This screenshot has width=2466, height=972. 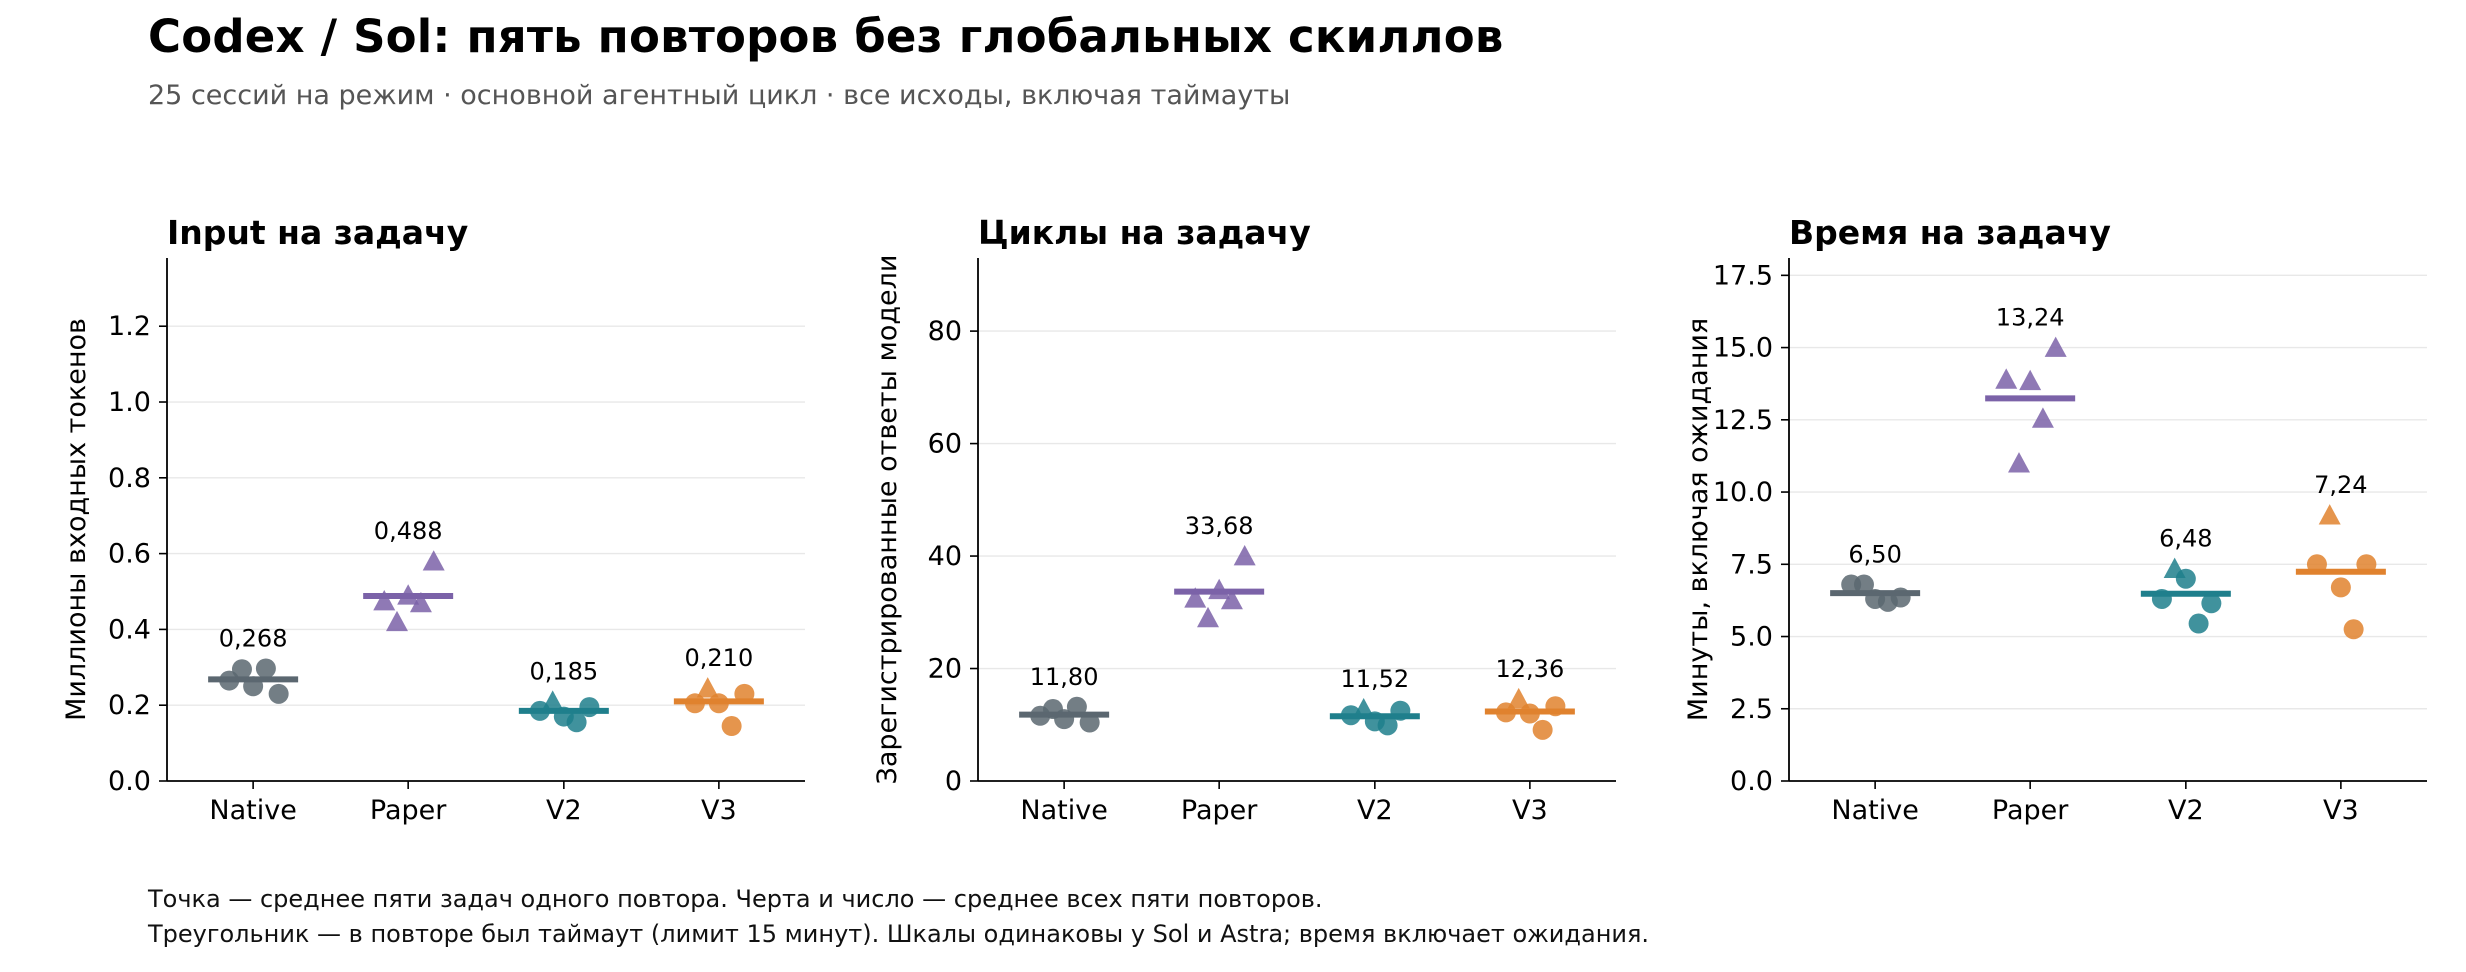 I want to click on mean-label: 6,50, so click(x=1874, y=555).